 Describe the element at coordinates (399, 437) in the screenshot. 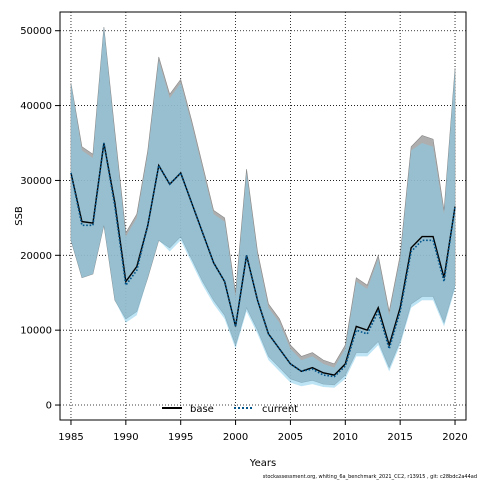

I see `x-tick-label-2015: 2015` at that location.